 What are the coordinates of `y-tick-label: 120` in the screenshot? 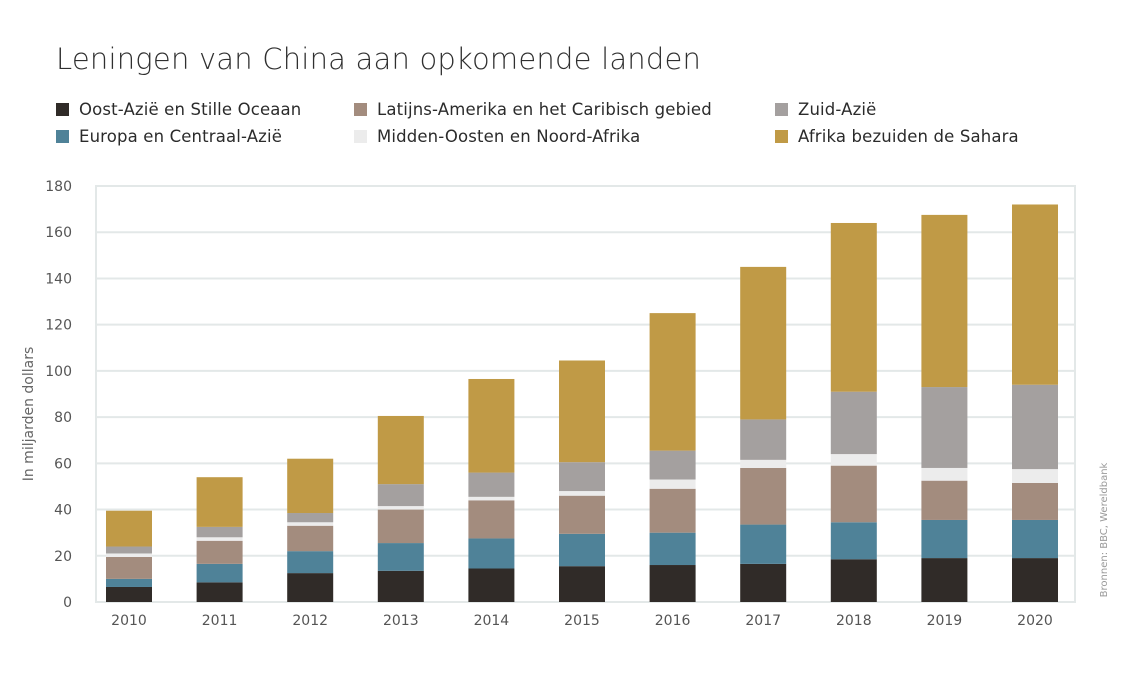 It's located at (58, 326).